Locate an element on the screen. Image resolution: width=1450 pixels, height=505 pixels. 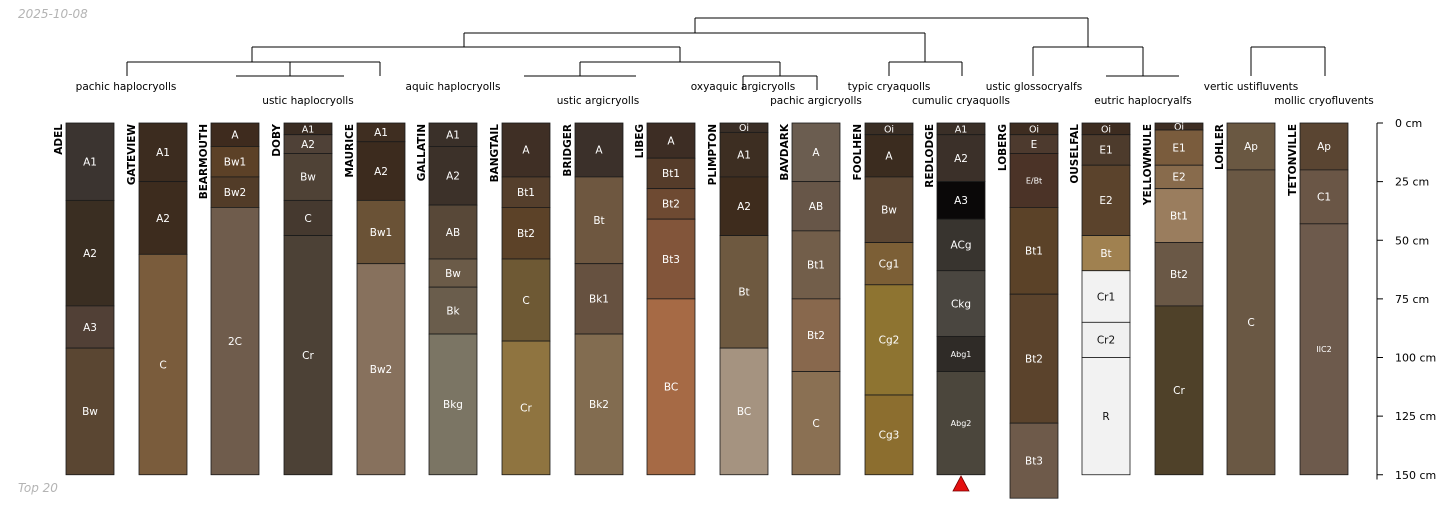
horizon-doby-bw is located at coordinates (308, 177).